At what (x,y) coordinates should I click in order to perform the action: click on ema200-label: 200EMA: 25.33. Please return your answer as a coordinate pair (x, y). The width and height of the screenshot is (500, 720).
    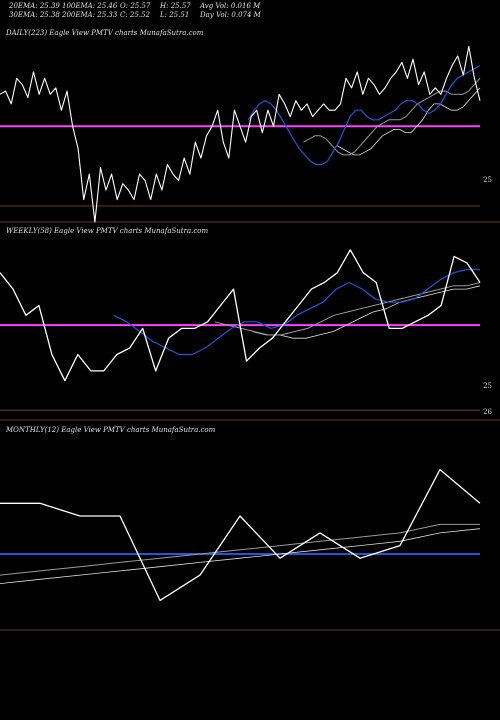
    Looking at the image, I should click on (90, 15).